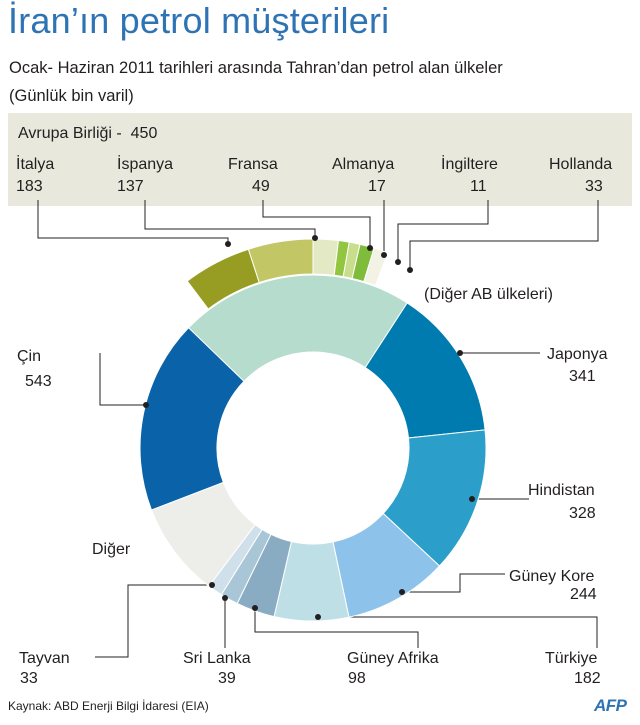  I want to click on afp-logo: AFP, so click(610, 705).